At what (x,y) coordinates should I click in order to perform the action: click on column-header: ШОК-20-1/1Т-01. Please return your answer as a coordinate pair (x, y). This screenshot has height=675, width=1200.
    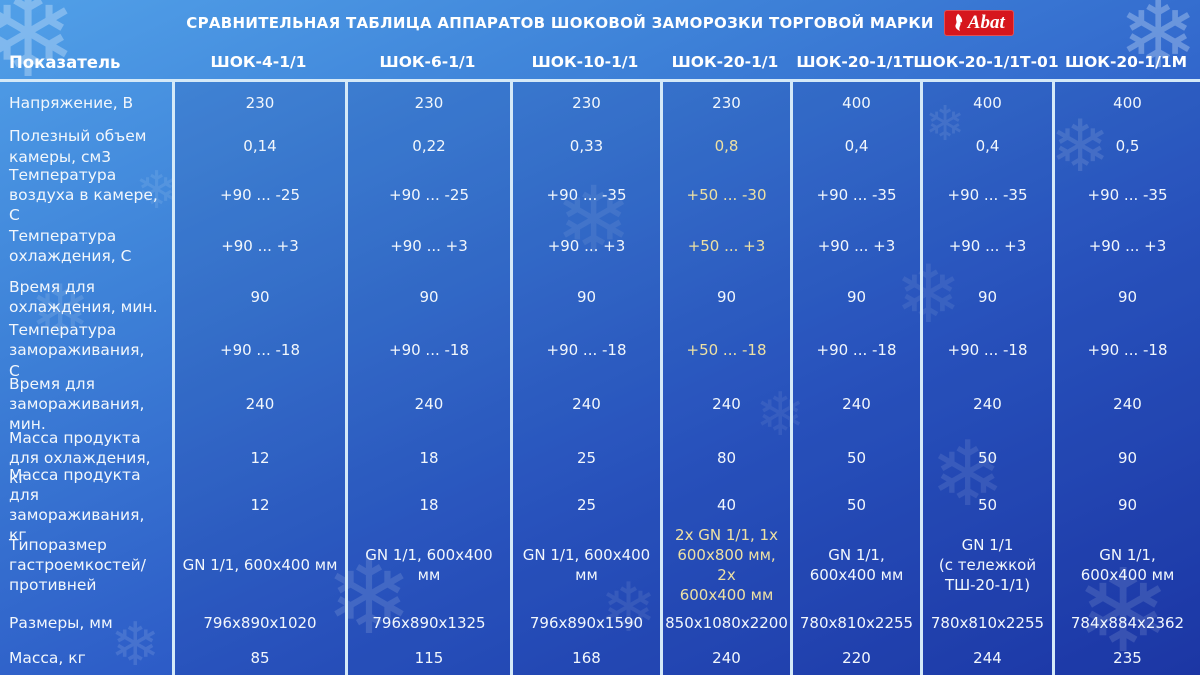
    Looking at the image, I should click on (986, 63).